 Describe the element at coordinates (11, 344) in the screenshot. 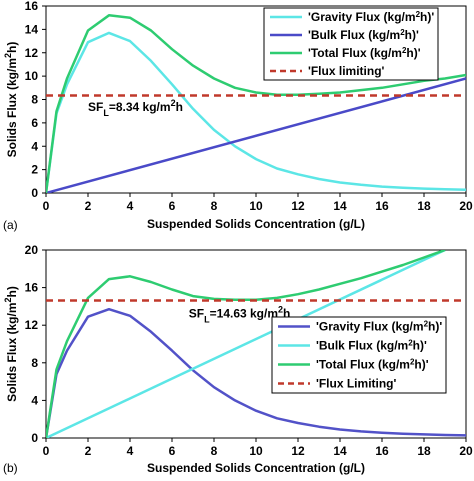

I see `chart2-y-axis-label: Solids Flux (kg/m2h)` at that location.